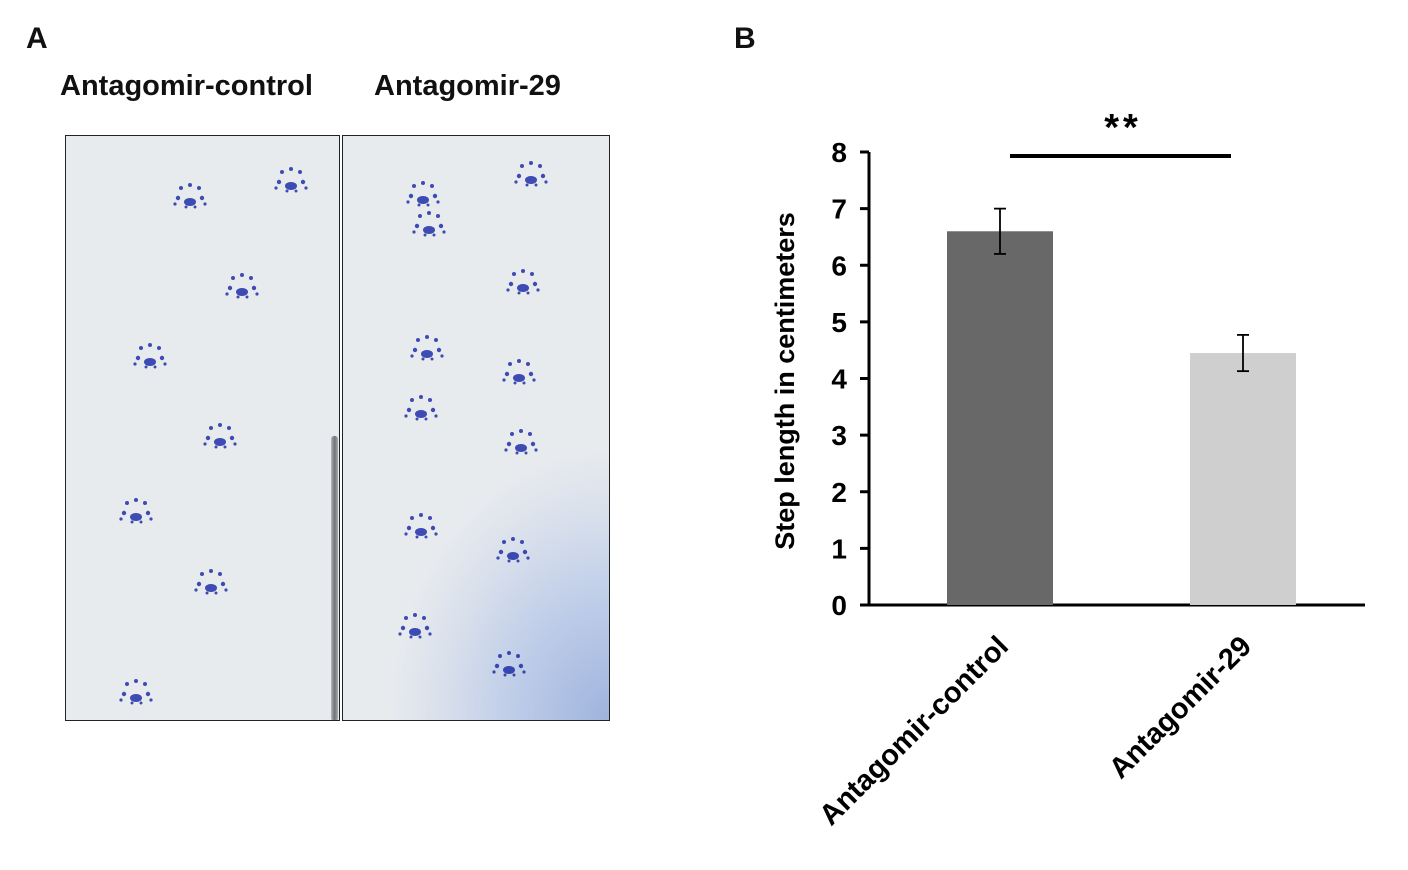  I want to click on x-tick-label: Antagomir-29, so click(1180, 707).